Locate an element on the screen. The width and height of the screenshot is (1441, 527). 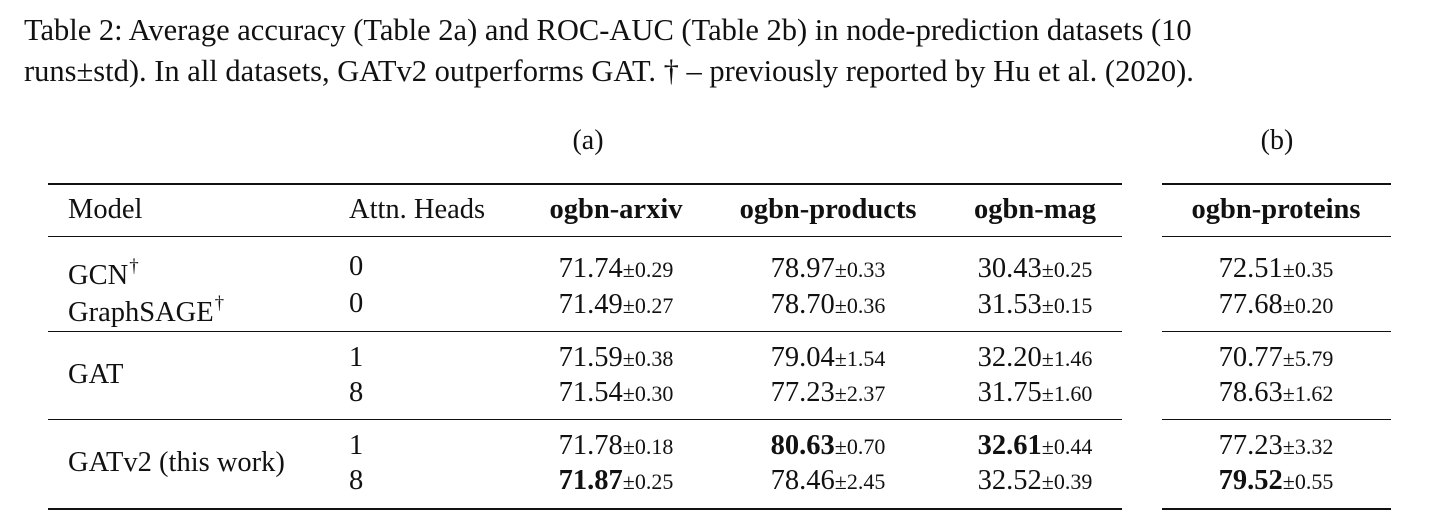
row-gatv2-8-mag: 32.52±0.39 is located at coordinates (1035, 480).